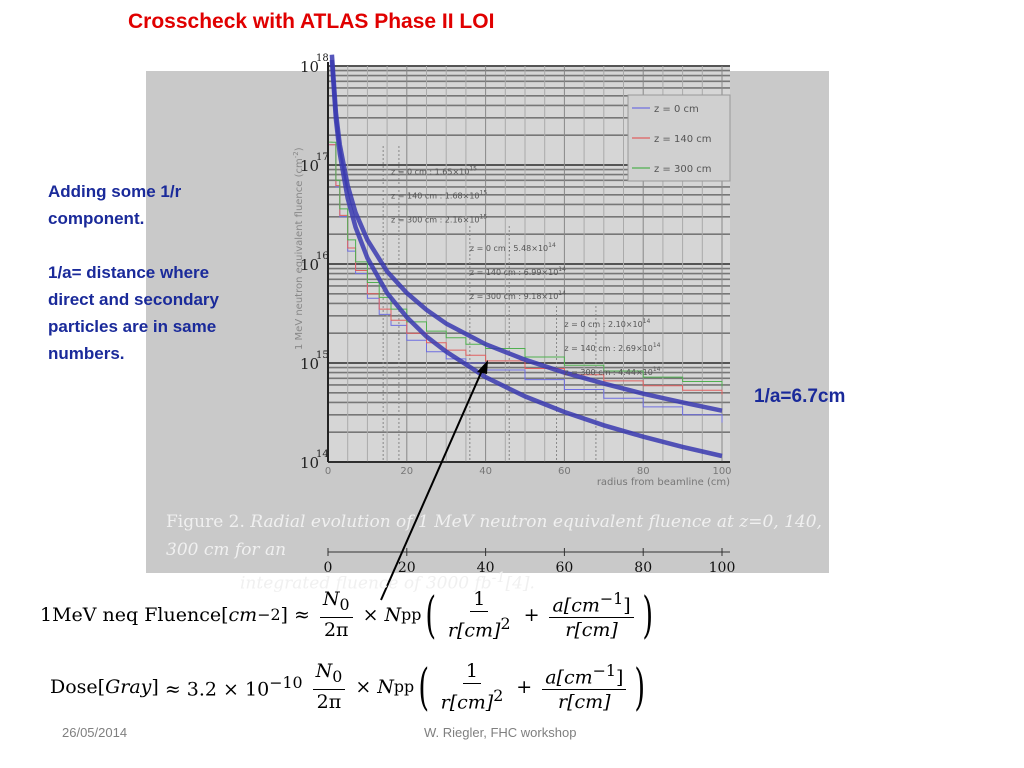 The width and height of the screenshot is (1024, 768). Describe the element at coordinates (243, 614) in the screenshot. I see `fluence-unit: cm` at that location.